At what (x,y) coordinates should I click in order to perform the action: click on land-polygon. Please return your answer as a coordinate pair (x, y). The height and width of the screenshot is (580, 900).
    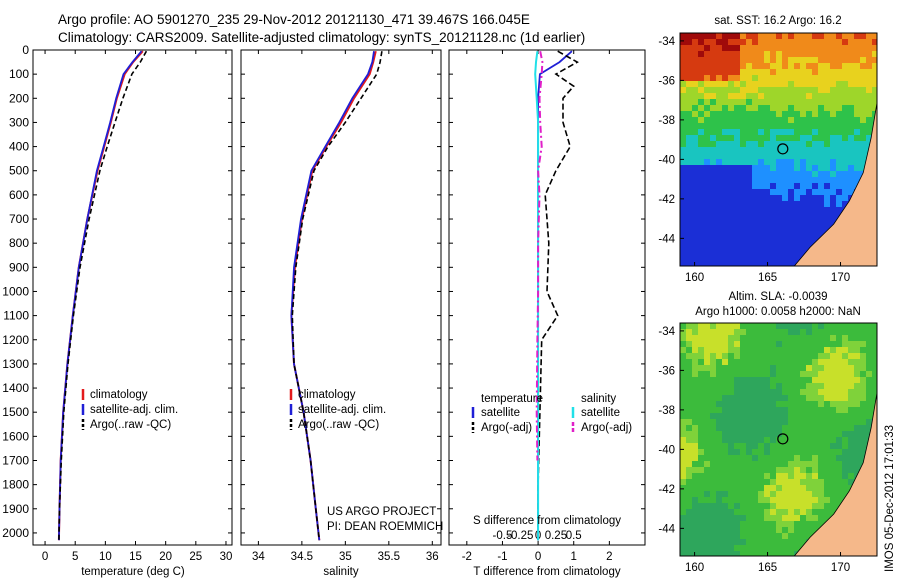
    Looking at the image, I should click on (835, 474).